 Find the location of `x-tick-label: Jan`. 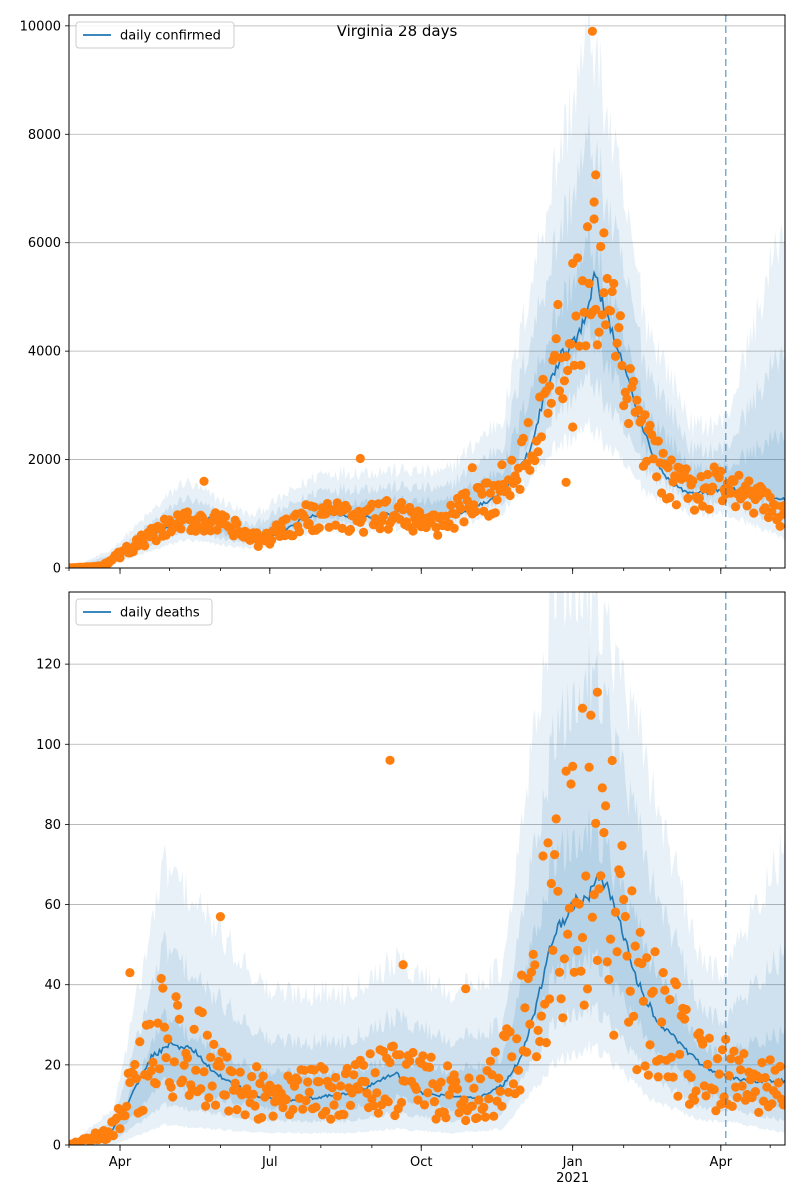

x-tick-label: Jan is located at coordinates (572, 1162).